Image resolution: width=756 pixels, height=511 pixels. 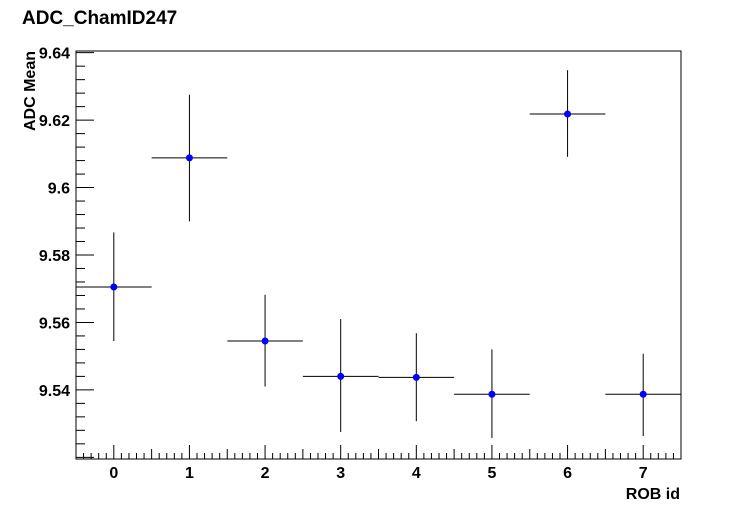 What do you see at coordinates (643, 473) in the screenshot?
I see `x-tick-label: 7` at bounding box center [643, 473].